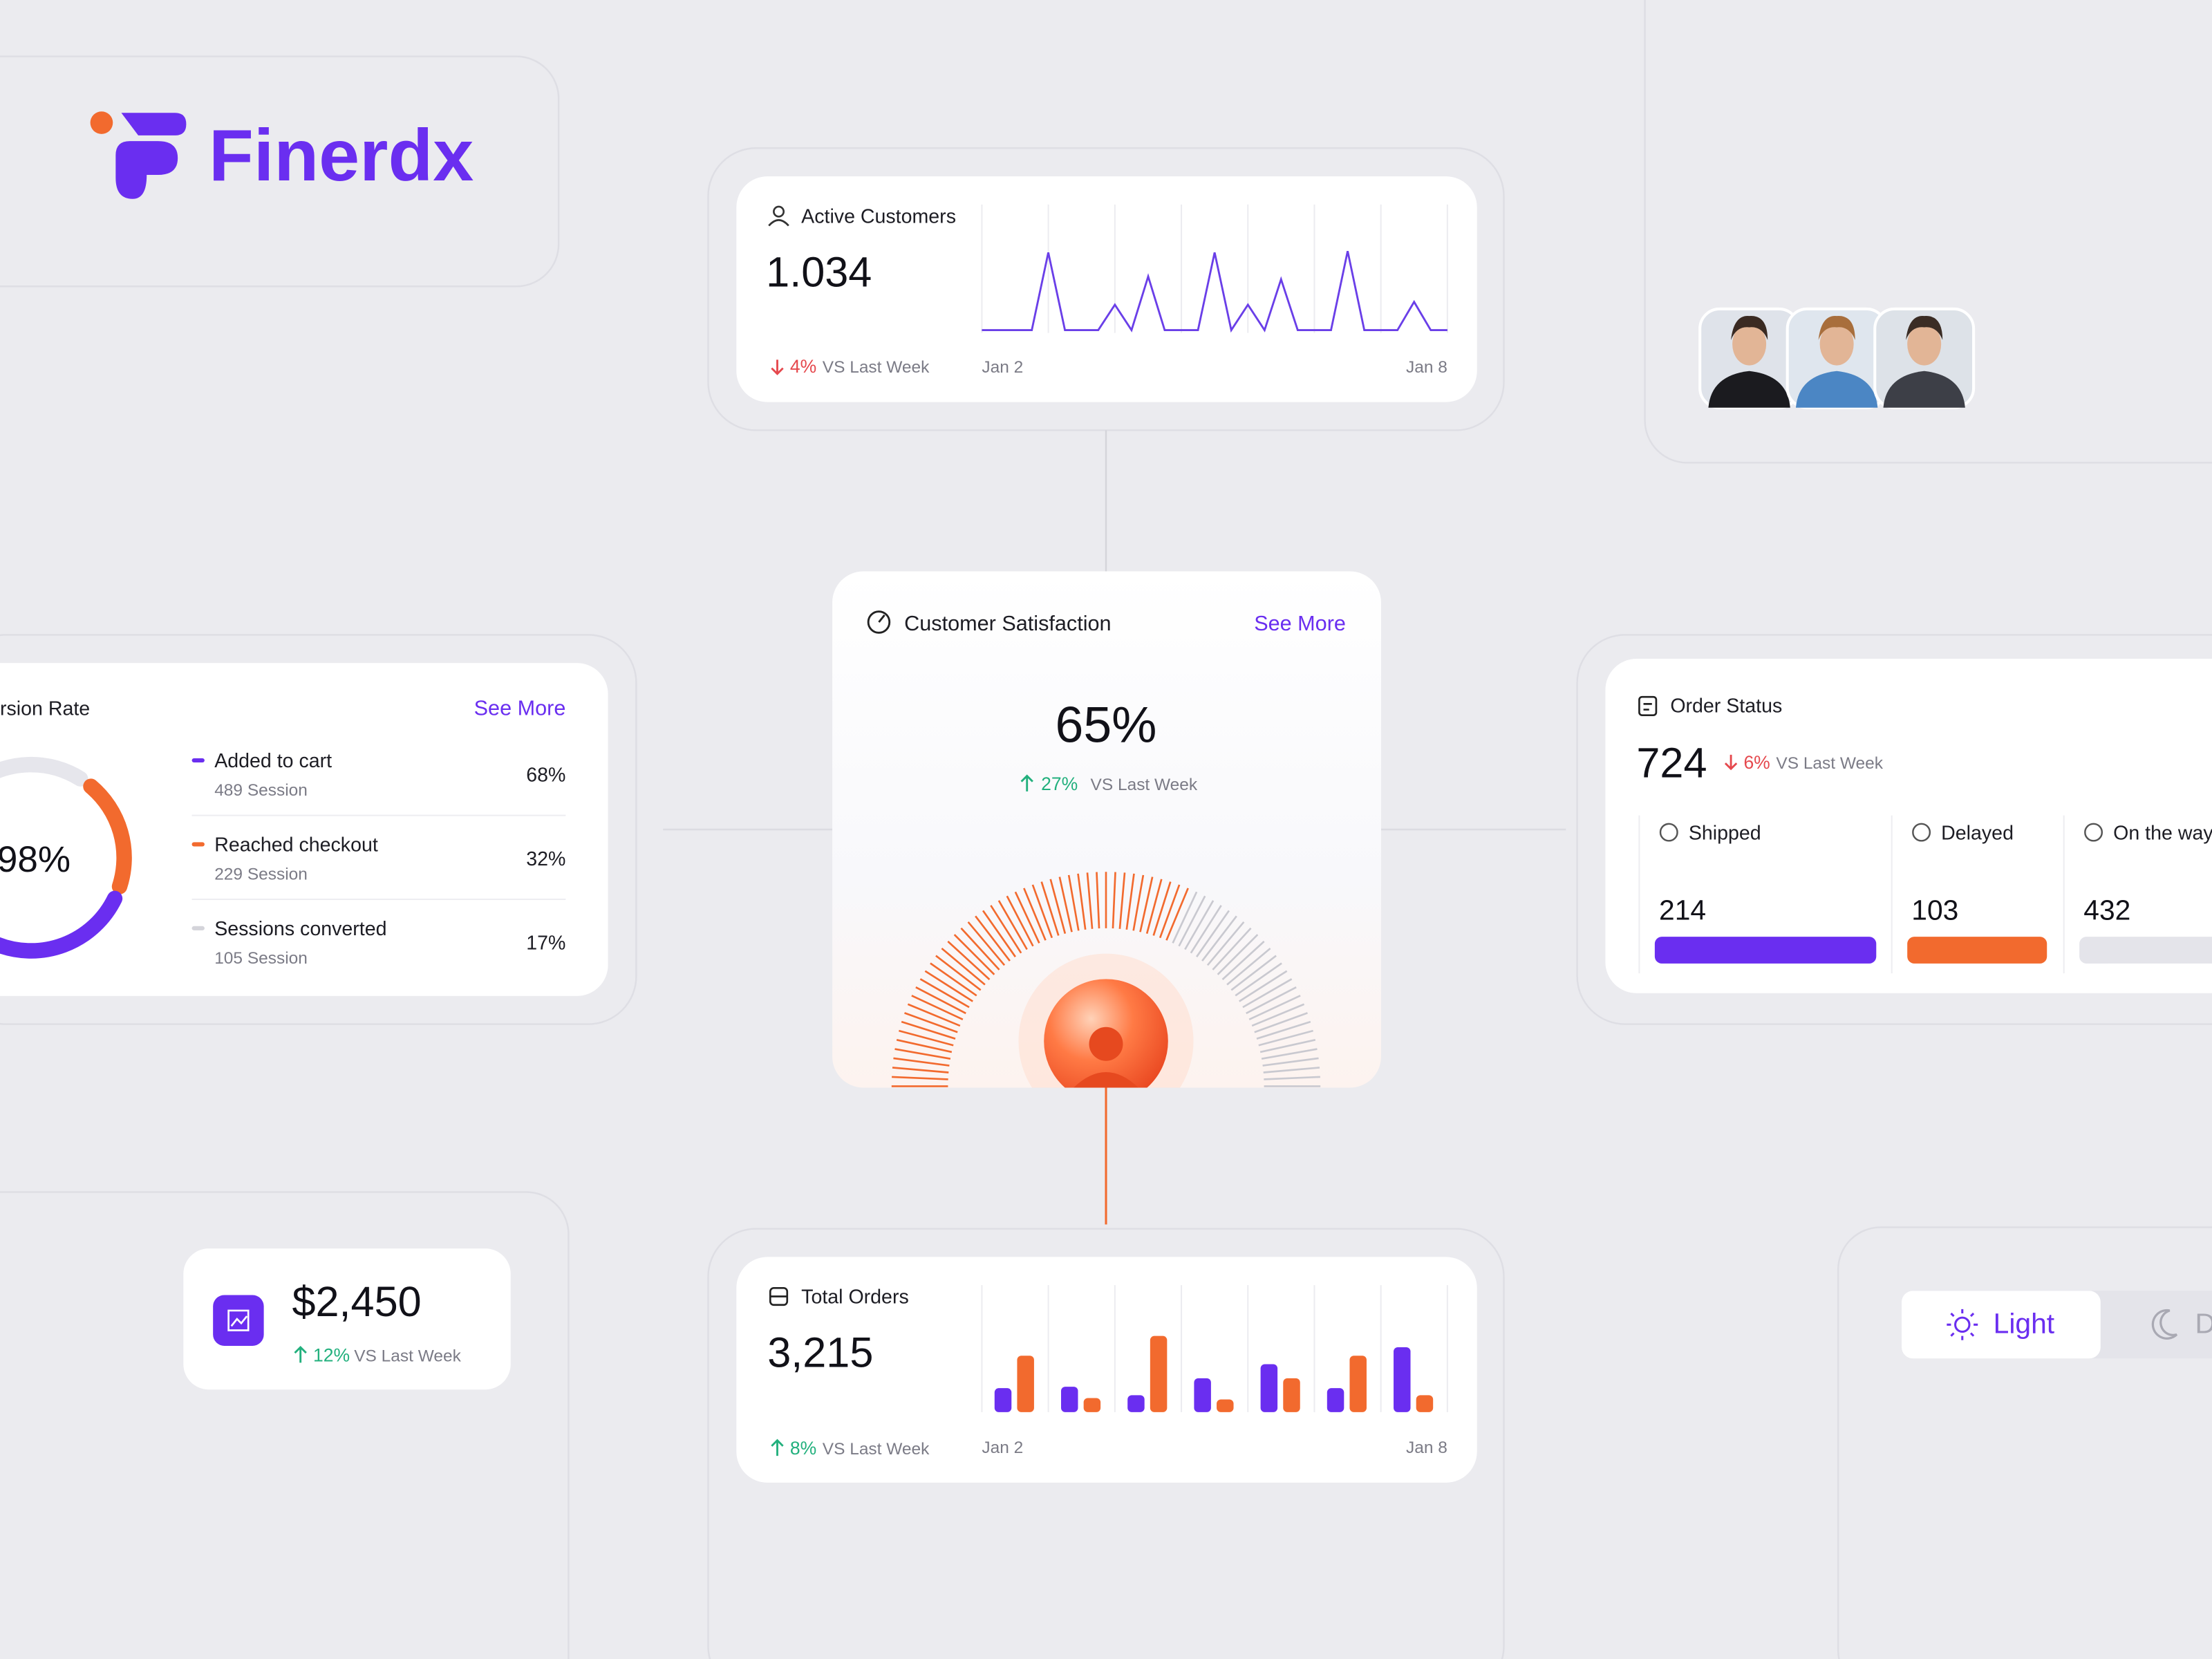 The image size is (2212, 1659). What do you see at coordinates (820, 1352) in the screenshot?
I see `metric-value: 3,215` at bounding box center [820, 1352].